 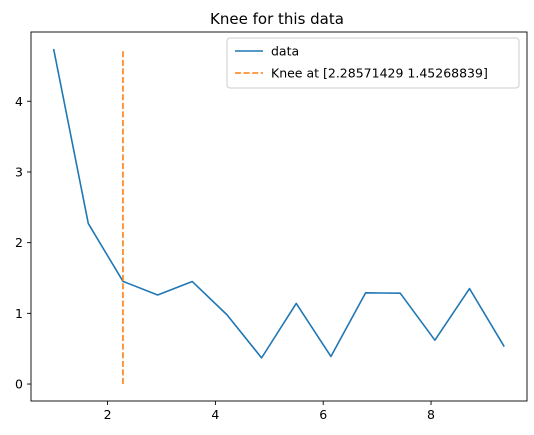 I want to click on y-tick-label: 0, so click(x=19, y=384).